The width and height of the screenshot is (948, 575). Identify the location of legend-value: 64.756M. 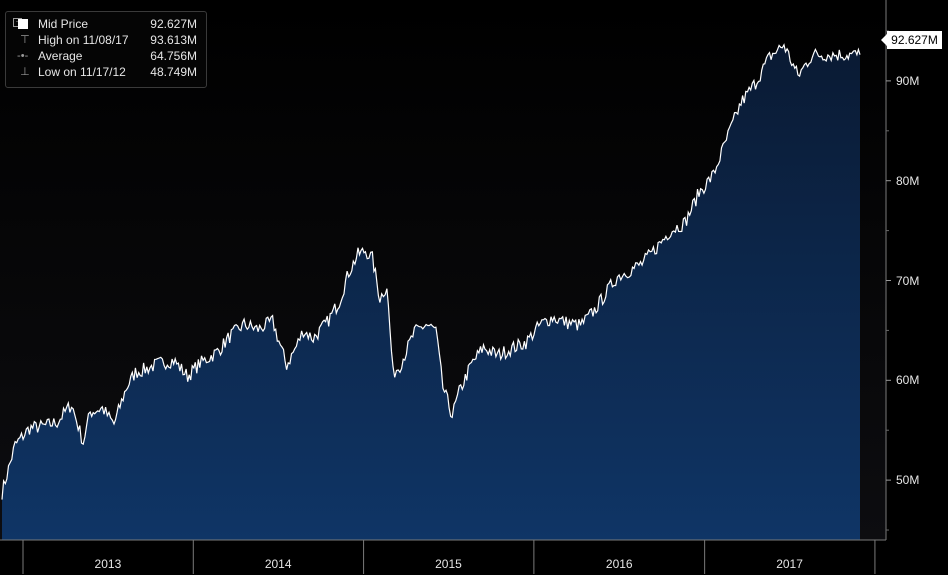
(173, 56).